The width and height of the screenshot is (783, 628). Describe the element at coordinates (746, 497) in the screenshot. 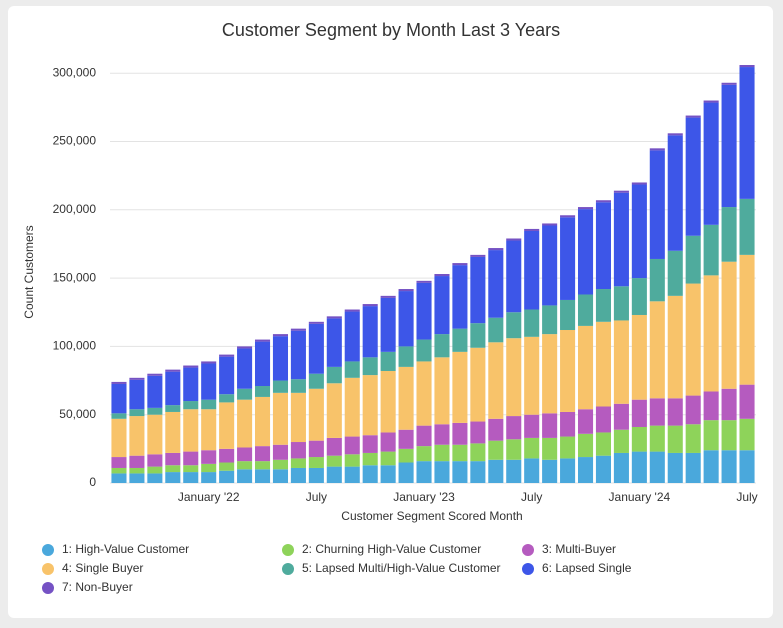

I see `x-tick-label: July` at that location.